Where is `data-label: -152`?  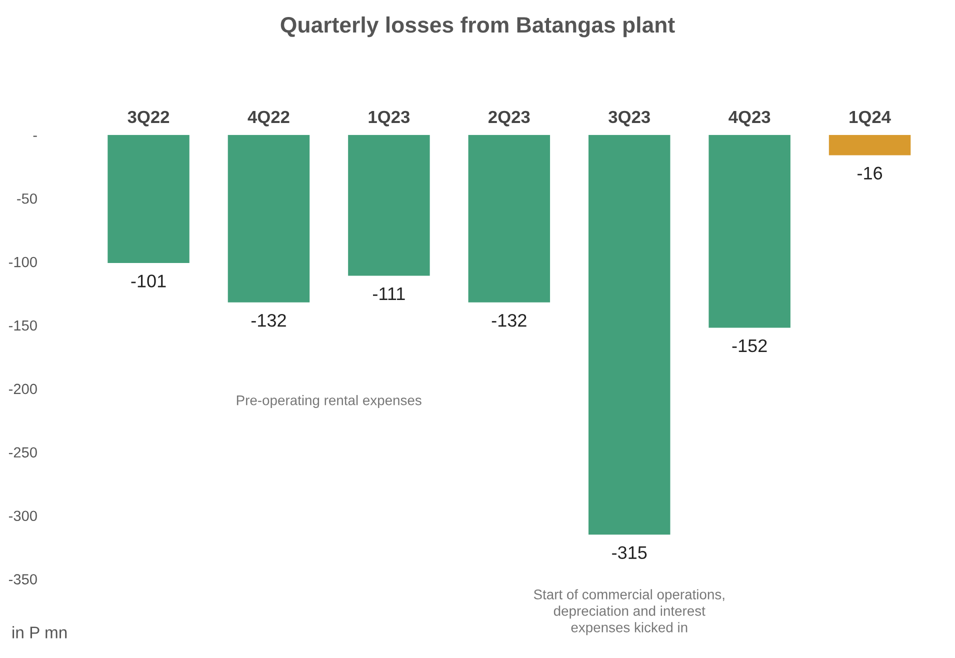
data-label: -152 is located at coordinates (749, 345).